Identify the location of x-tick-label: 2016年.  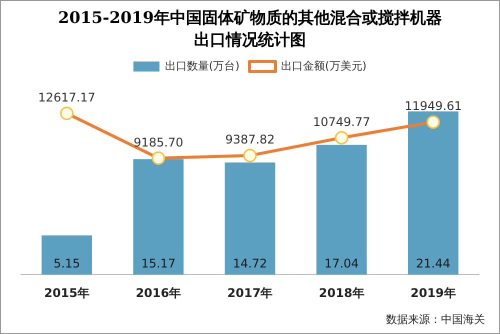
(159, 293).